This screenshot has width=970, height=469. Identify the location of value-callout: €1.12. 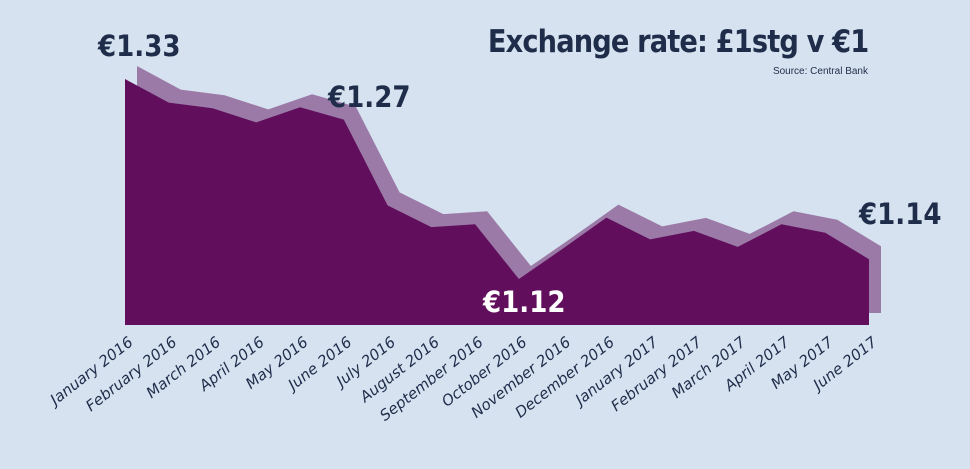
(523, 302).